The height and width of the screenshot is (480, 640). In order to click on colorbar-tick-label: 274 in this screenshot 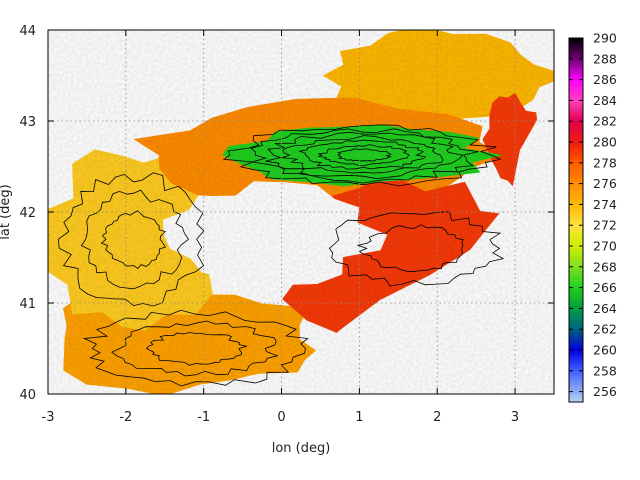, I will do `click(605, 204)`.